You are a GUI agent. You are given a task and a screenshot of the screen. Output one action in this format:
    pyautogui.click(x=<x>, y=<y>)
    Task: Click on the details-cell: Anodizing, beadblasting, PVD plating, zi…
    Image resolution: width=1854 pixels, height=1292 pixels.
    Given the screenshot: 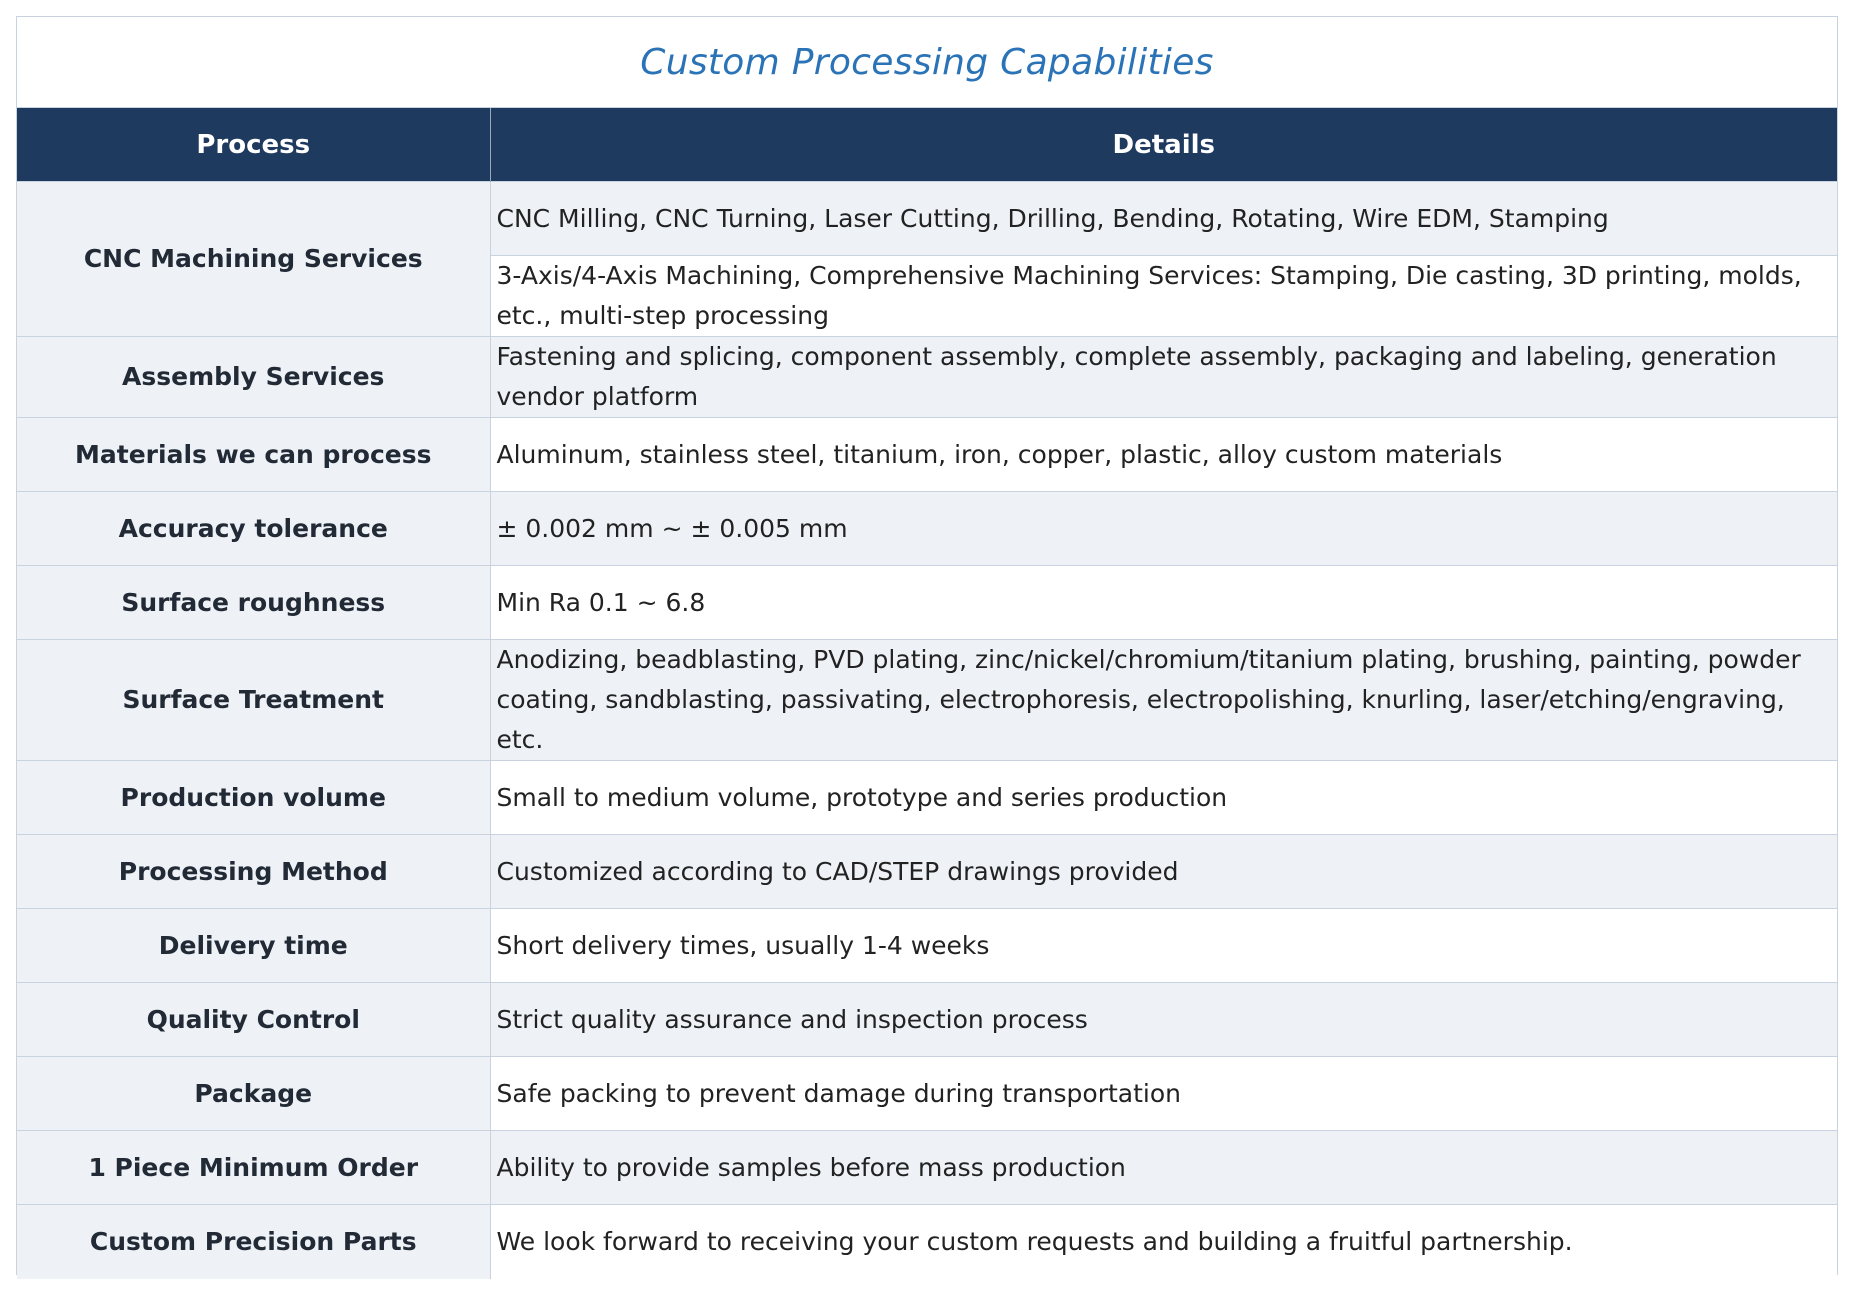 What is the action you would take?
    pyautogui.click(x=1163, y=700)
    